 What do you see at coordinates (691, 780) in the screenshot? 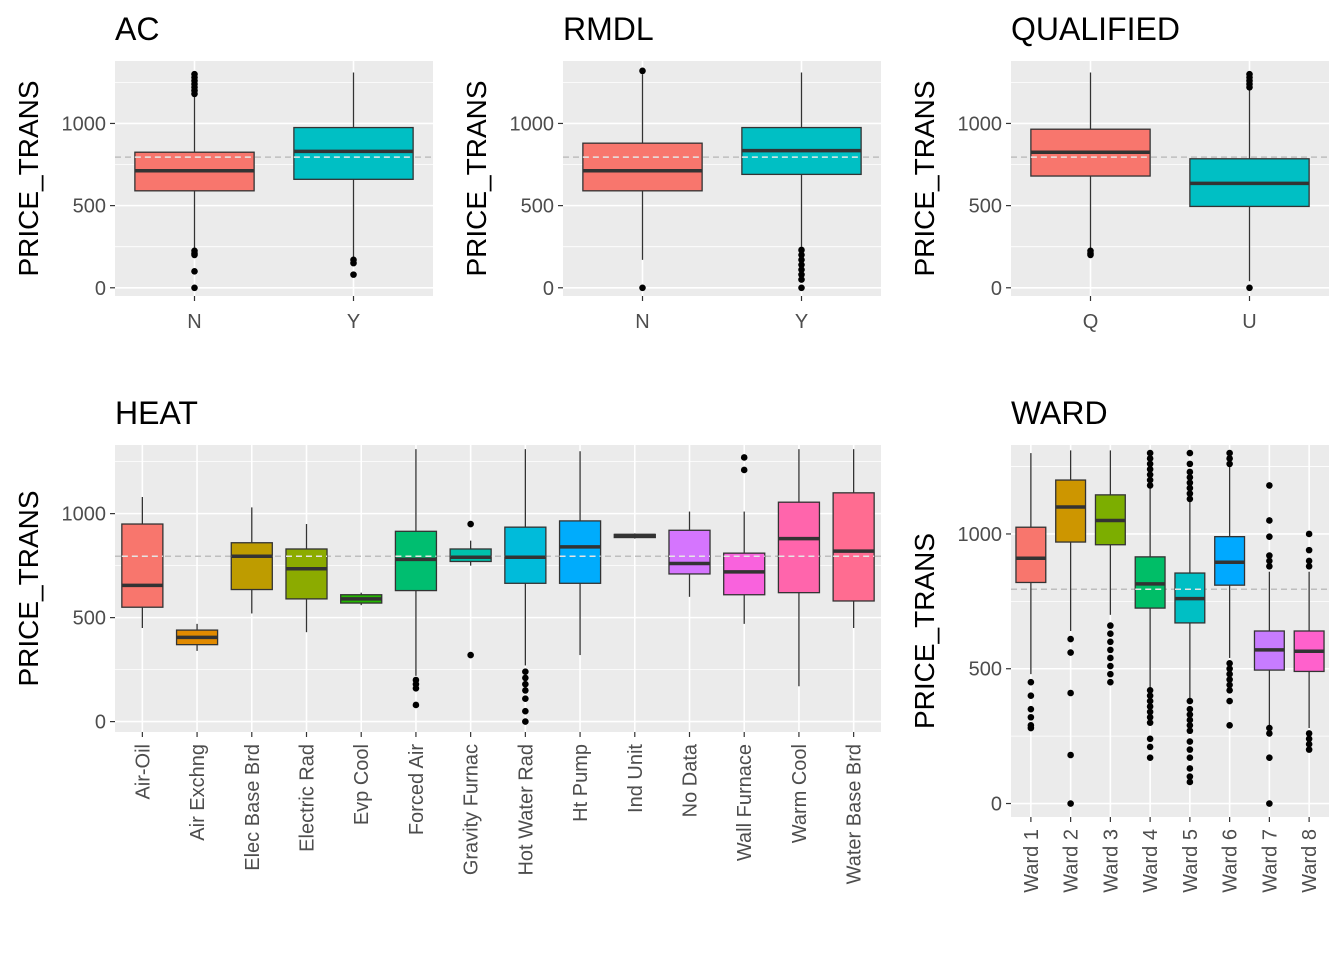
I see `x-tick-label: No Data` at bounding box center [691, 780].